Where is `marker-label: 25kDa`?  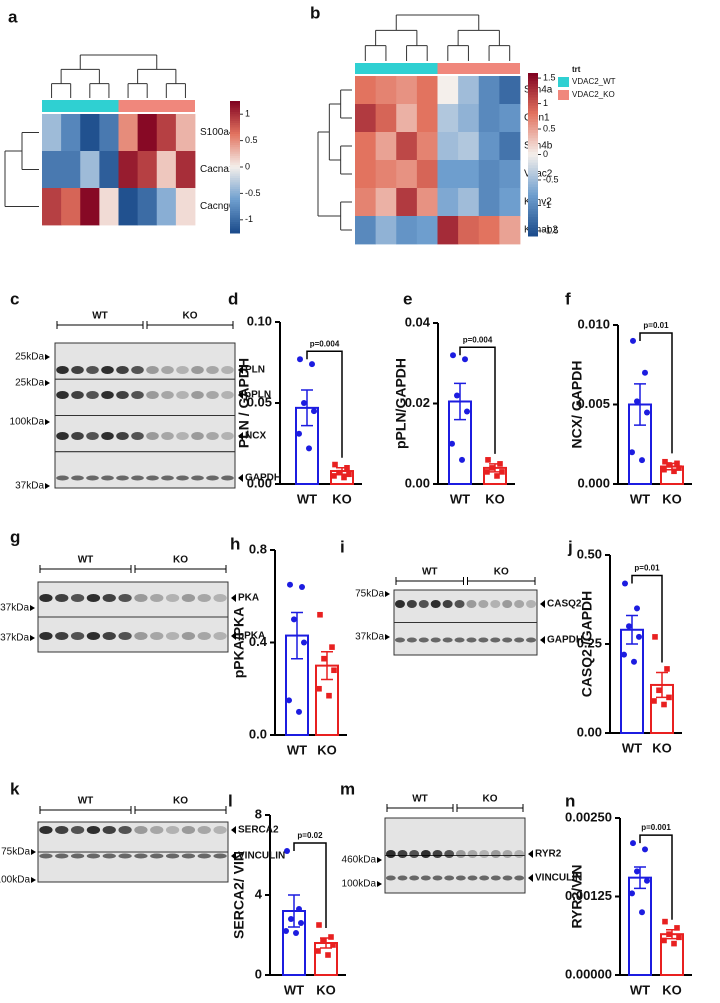
marker-label: 25kDa is located at coordinates (29, 383).